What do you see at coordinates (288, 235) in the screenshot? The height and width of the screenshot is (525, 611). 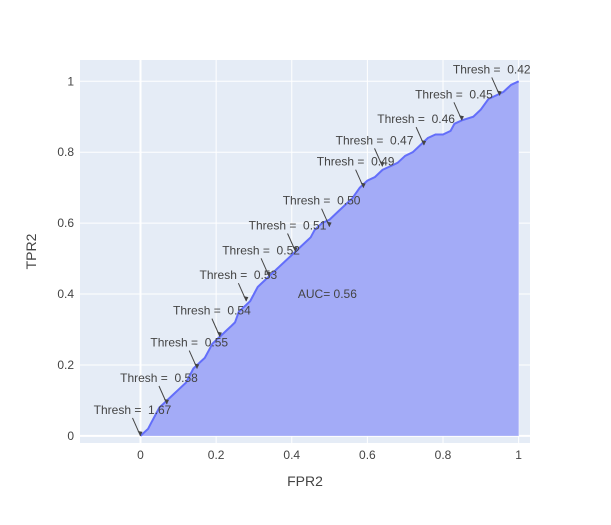 I see `threshold-annotation: Thresh = 0.51` at bounding box center [288, 235].